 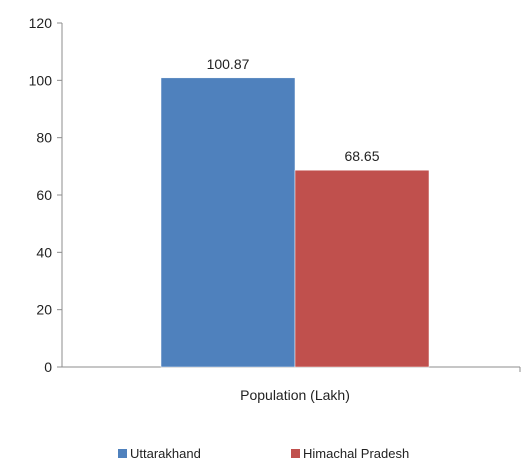 What do you see at coordinates (44, 138) in the screenshot?
I see `y-tick-label: 80` at bounding box center [44, 138].